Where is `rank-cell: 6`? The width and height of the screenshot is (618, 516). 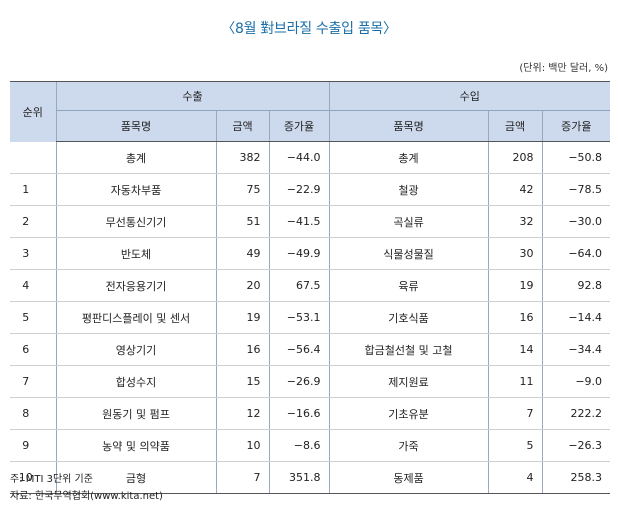 rank-cell: 6 is located at coordinates (33, 349).